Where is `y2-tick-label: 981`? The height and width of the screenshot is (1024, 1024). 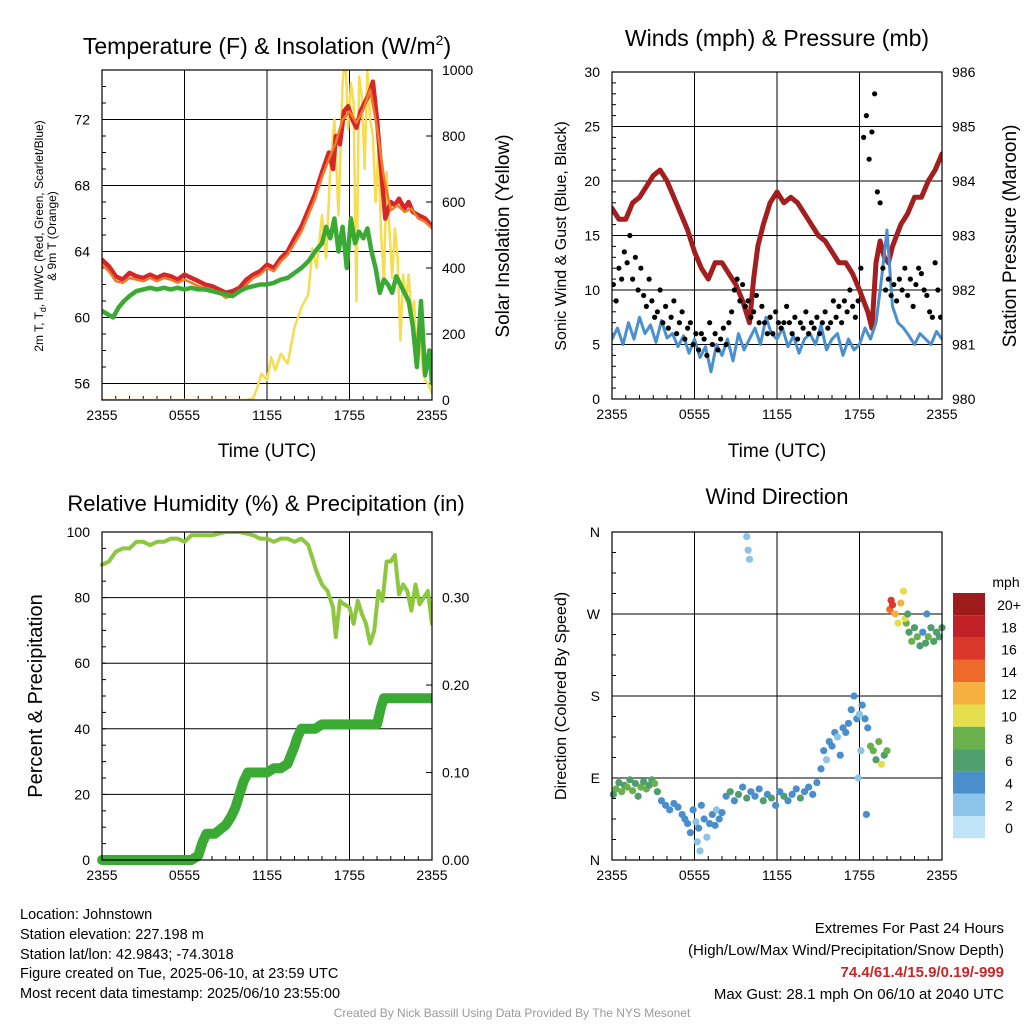
y2-tick-label: 981 is located at coordinates (964, 345).